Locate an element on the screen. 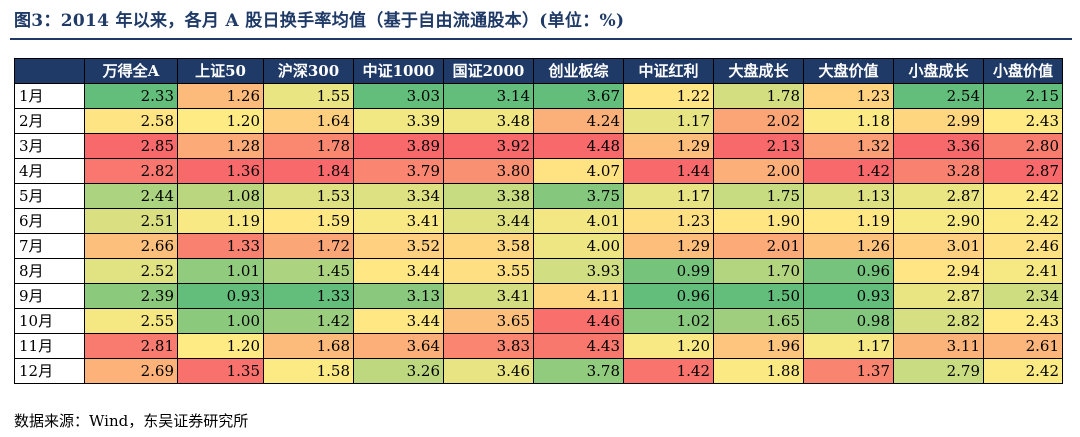 This screenshot has height=437, width=1080. value-cell: 2.54 is located at coordinates (938, 96).